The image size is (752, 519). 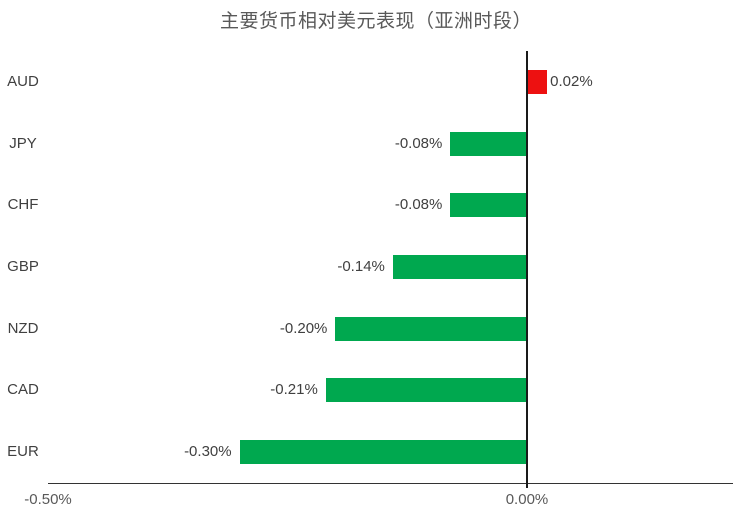 I want to click on bar-nzd, so click(x=431, y=328).